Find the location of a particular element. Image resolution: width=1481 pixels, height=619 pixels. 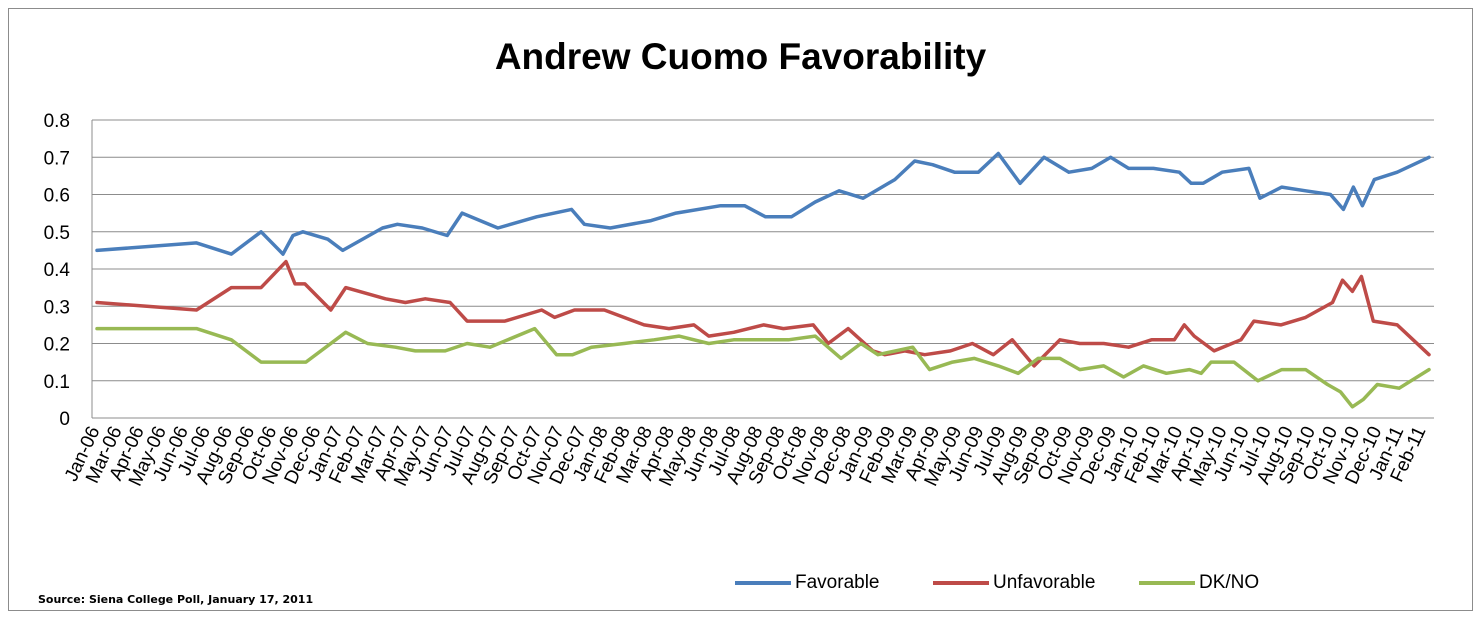

legend-item-dkno: DK/NO is located at coordinates (1199, 583).